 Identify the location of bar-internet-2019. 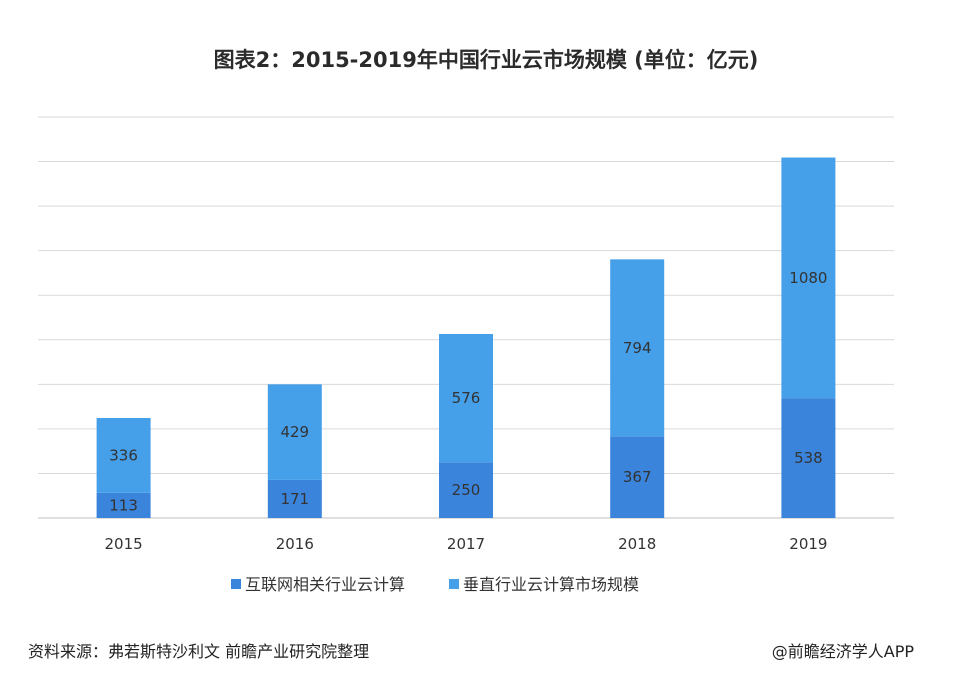
(808, 458).